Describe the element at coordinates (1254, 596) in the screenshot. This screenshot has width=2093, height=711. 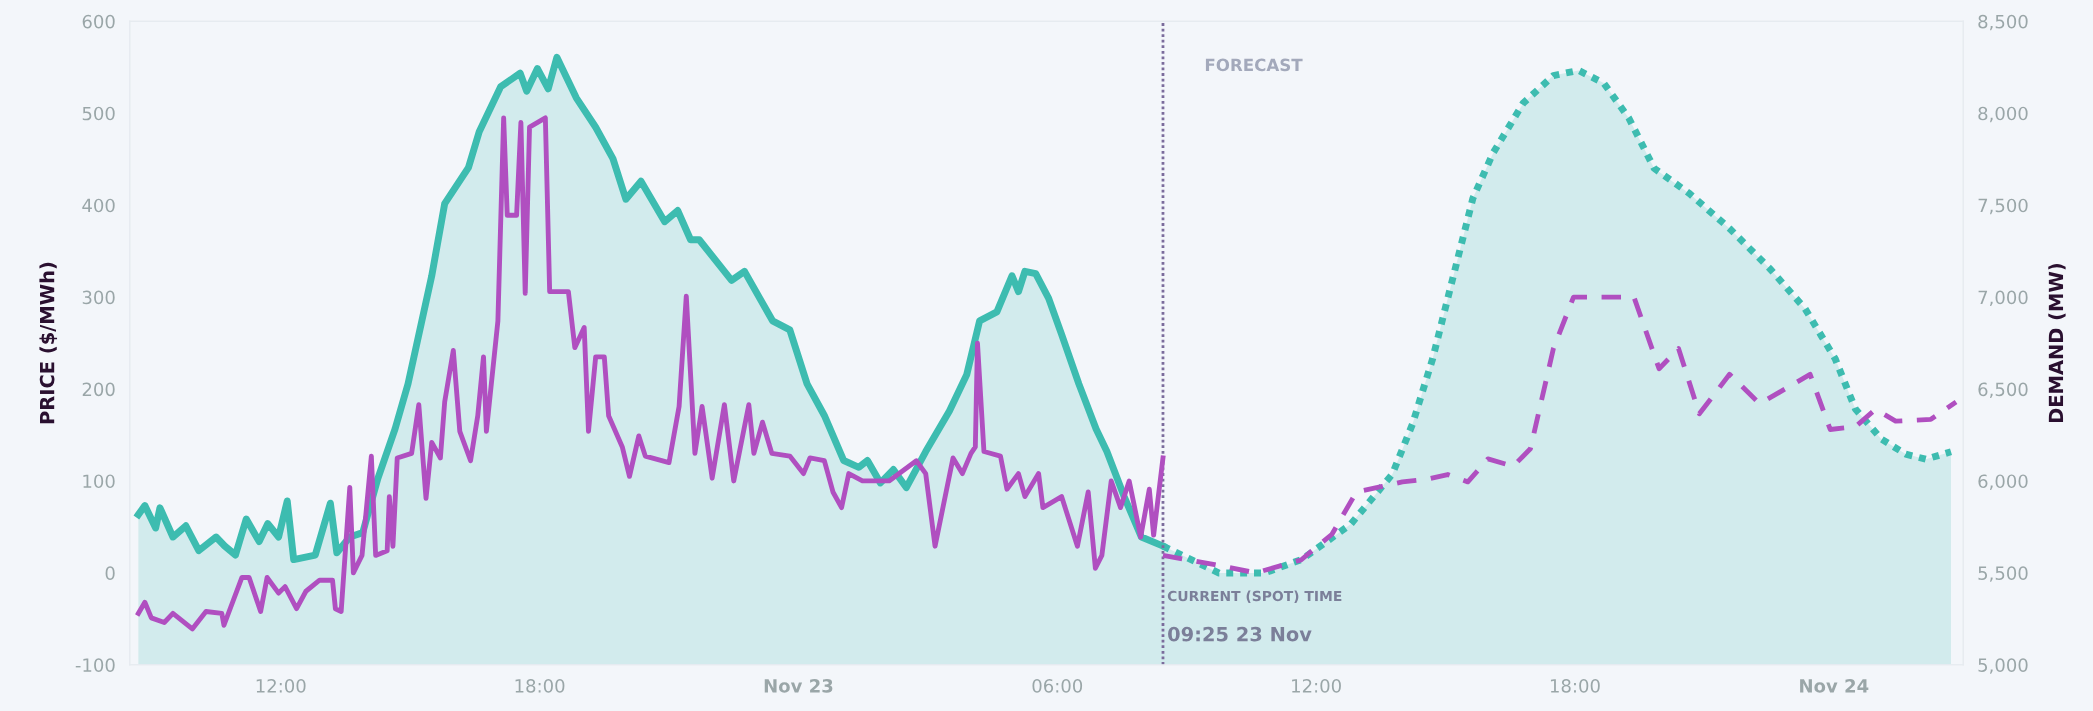
I see `annotation: CURRENT (SPOT) TIME` at that location.